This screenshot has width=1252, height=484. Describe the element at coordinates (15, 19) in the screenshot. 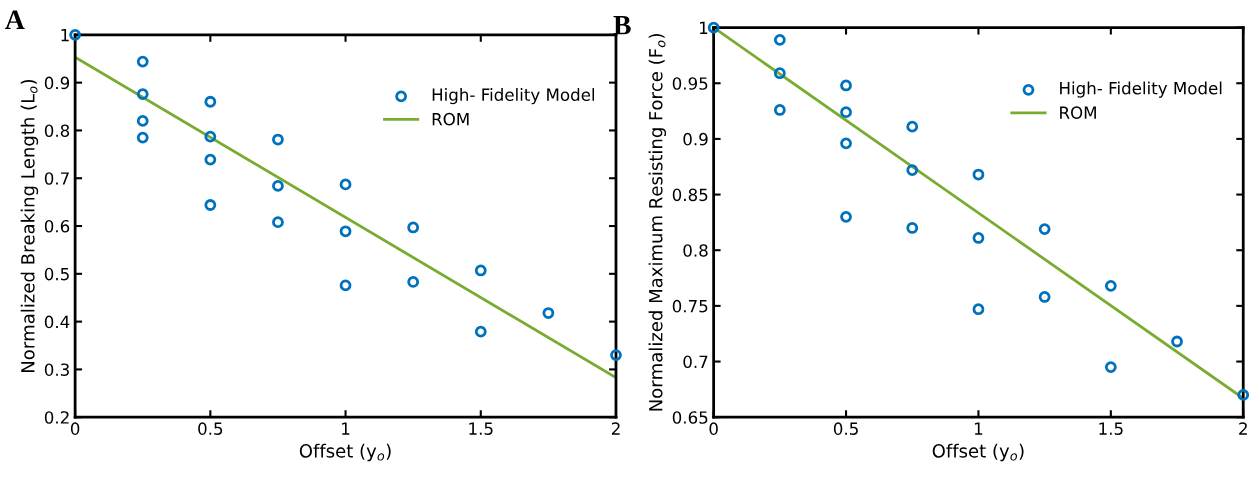

I see `chart-title: A` at that location.